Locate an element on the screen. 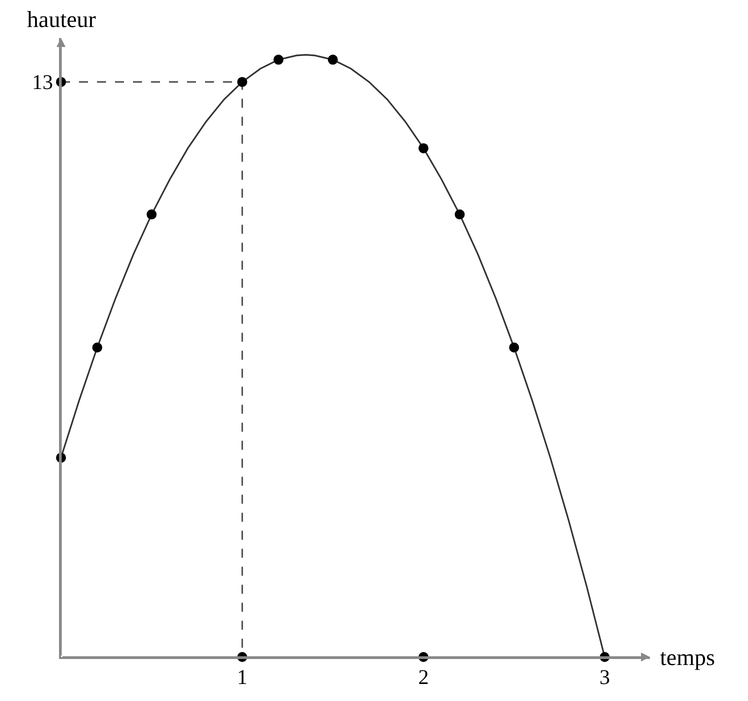 This screenshot has height=701, width=748. x-axis-title: temps is located at coordinates (687, 657).